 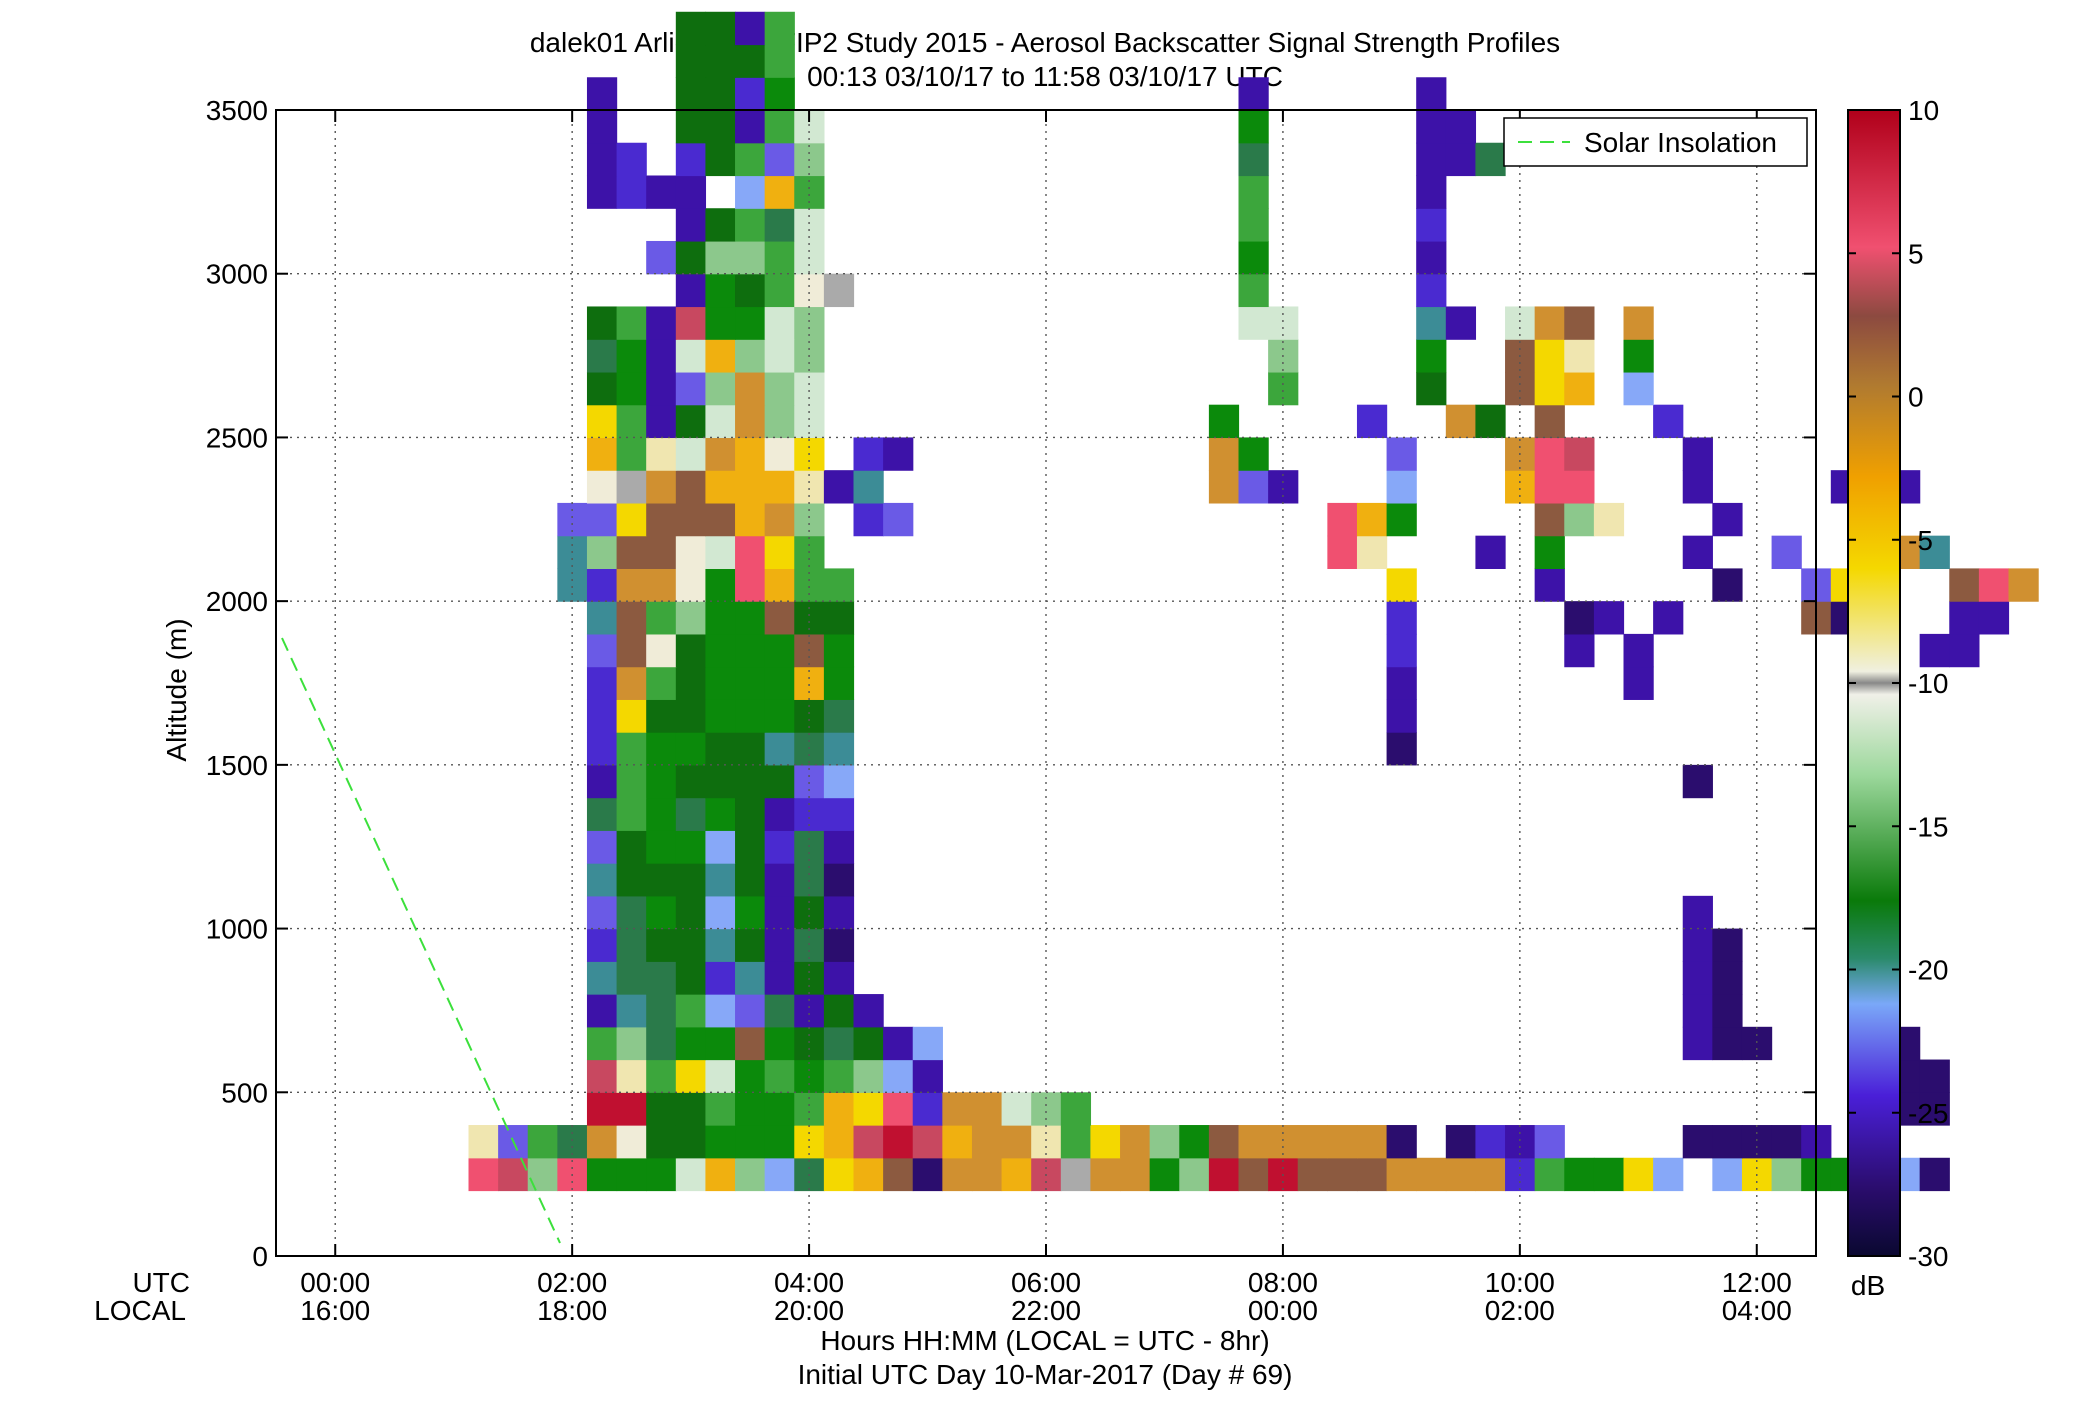 I want to click on x-axis-label: Hours HH:MM (LOCAL = UTC - 8hr), so click(x=1044, y=1340).